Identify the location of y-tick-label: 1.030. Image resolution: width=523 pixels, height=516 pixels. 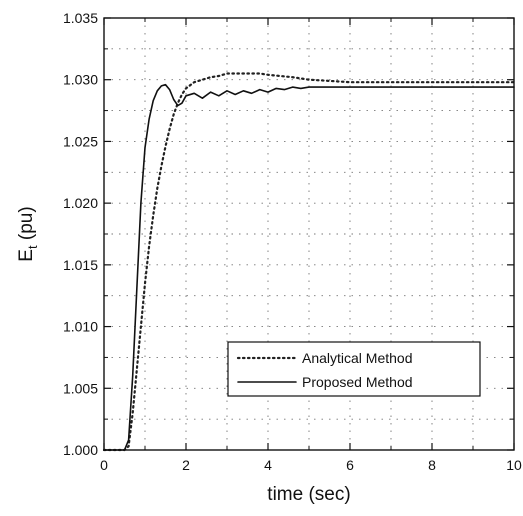
(80, 80).